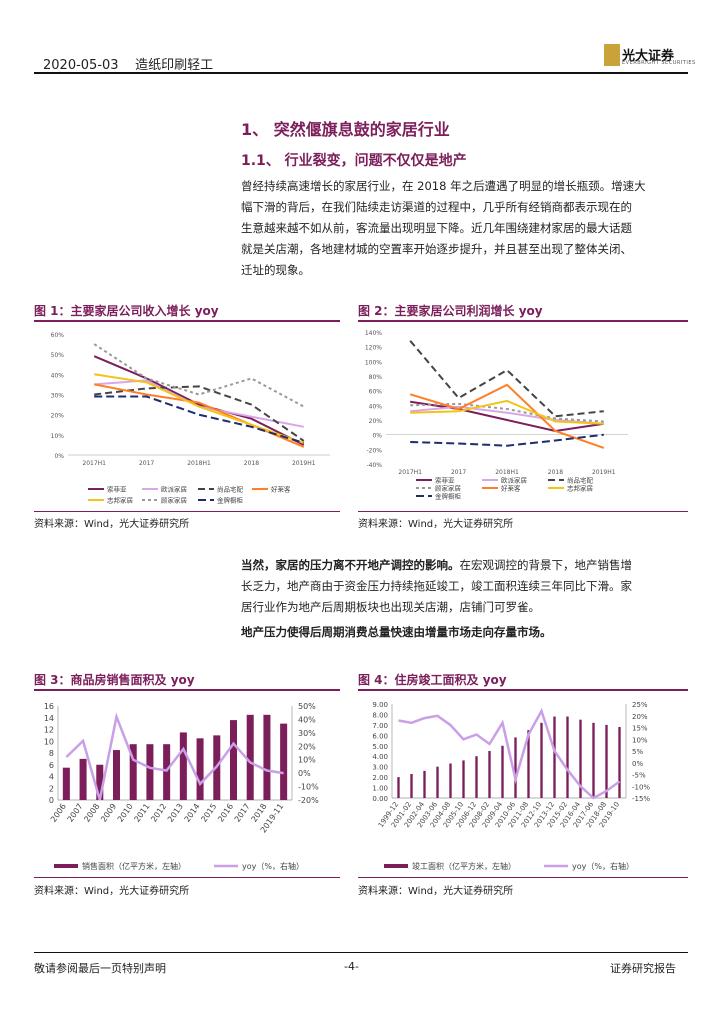 The image size is (724, 1024). Describe the element at coordinates (58, 416) in the screenshot. I see `y-tick-label: 20%` at that location.